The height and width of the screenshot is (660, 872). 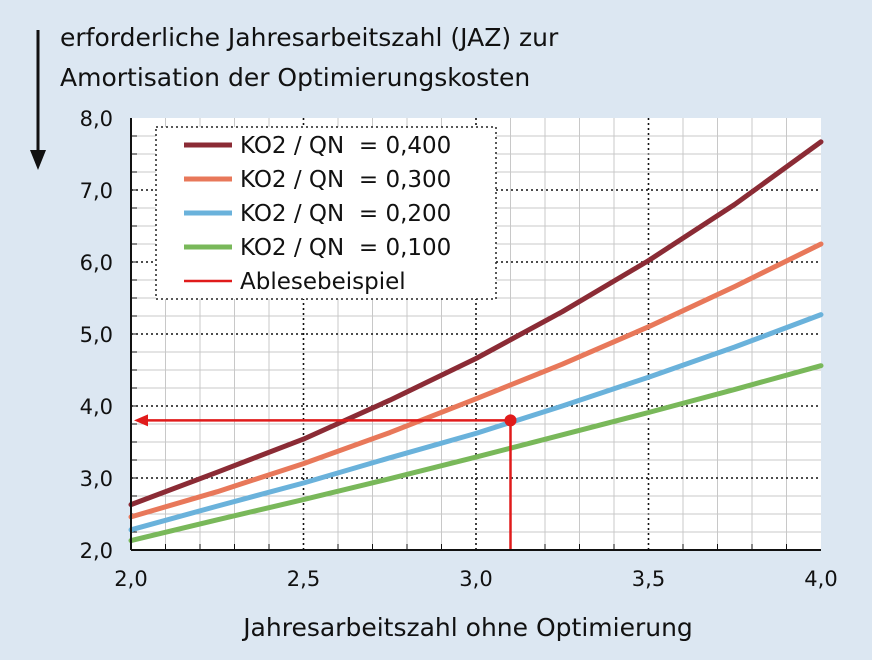 I want to click on y-tick-label: 5,0, so click(x=96, y=335).